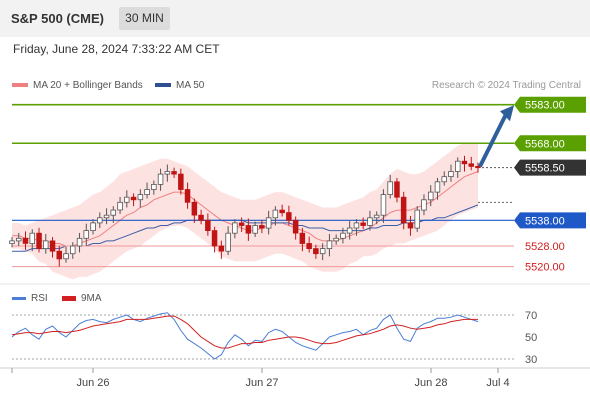 This screenshot has height=400, width=590. I want to click on legend-swatch-rsi, so click(19, 298).